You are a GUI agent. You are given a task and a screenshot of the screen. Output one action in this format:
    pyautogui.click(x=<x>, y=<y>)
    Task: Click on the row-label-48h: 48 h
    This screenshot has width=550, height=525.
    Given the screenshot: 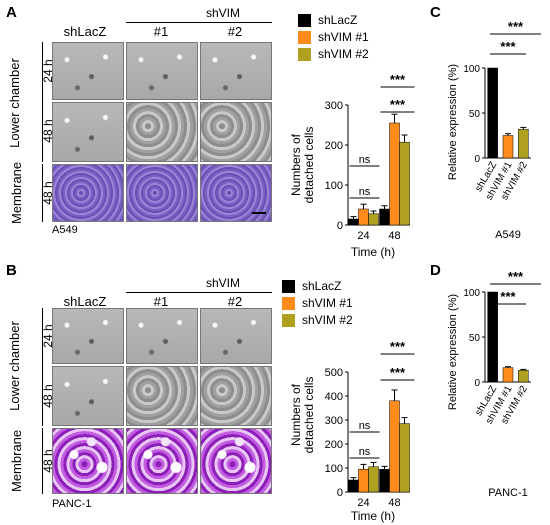 What is the action you would take?
    pyautogui.click(x=48, y=131)
    